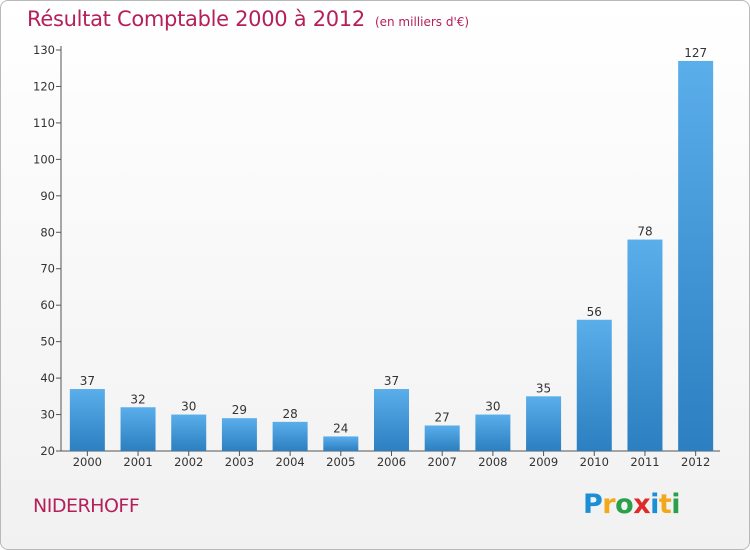  Describe the element at coordinates (543, 462) in the screenshot. I see `x-tick-label: 2009` at that location.